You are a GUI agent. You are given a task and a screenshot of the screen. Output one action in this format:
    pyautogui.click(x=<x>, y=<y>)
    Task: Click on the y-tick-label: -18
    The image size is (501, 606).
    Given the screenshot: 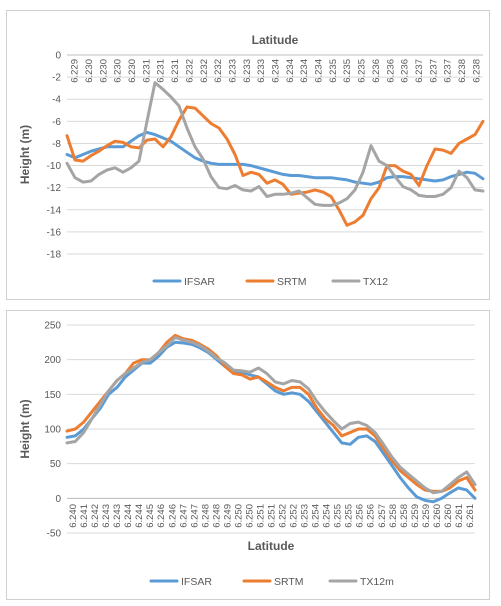 What is the action you would take?
    pyautogui.click(x=54, y=255)
    